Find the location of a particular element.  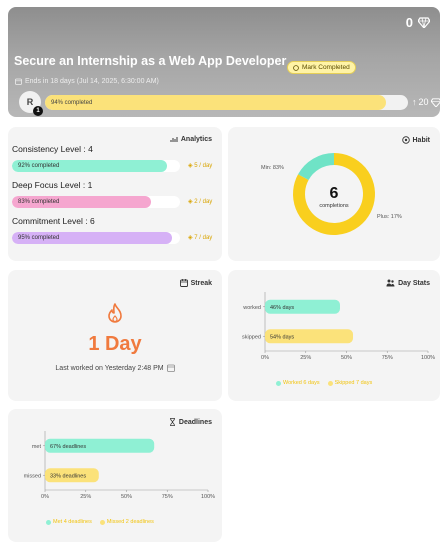

day-stats-legend: Worked 6 days Skipped 7 days is located at coordinates (324, 383).